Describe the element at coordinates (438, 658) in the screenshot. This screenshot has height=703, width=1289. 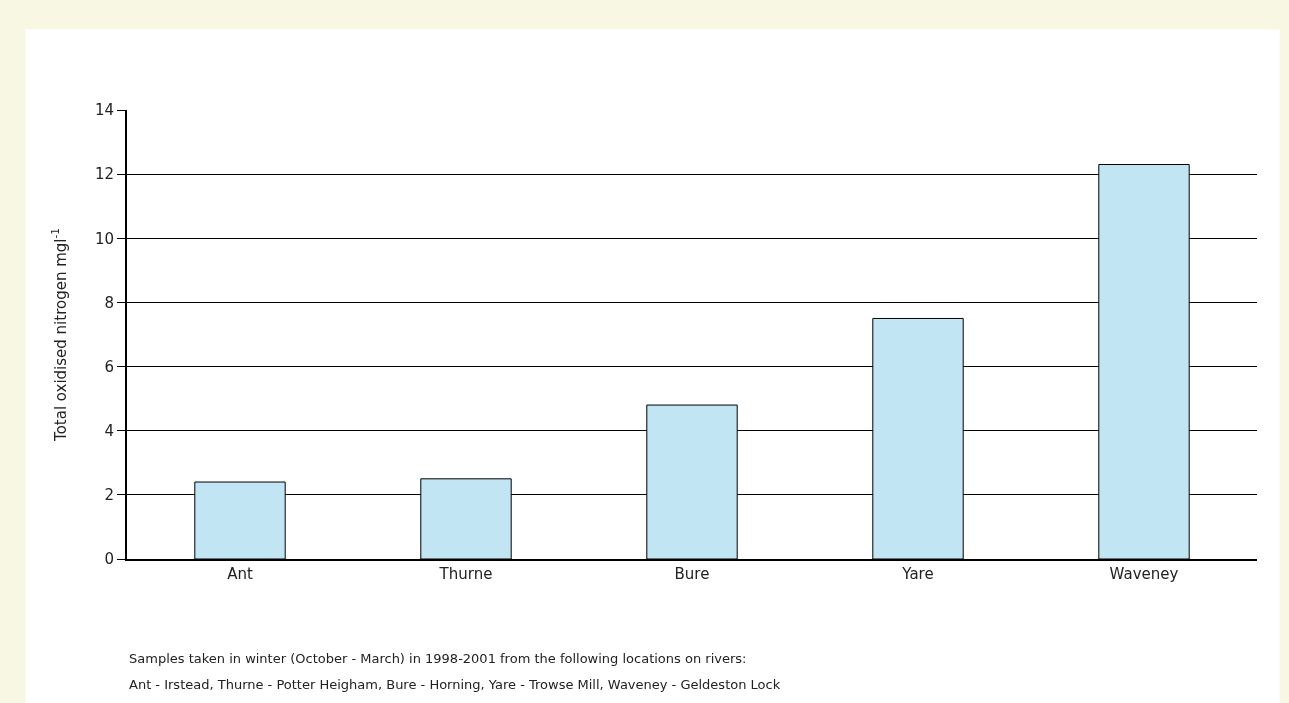
I see `text: Samples taken in winter (October - March) in 1998-2001 from the following locations on rivers:` at that location.